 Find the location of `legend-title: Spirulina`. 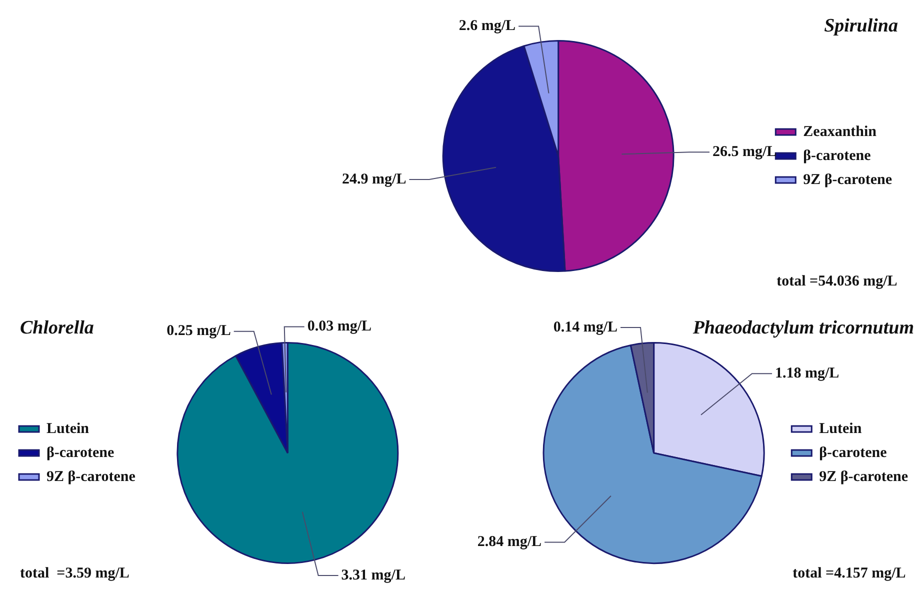

legend-title: Spirulina is located at coordinates (861, 25).